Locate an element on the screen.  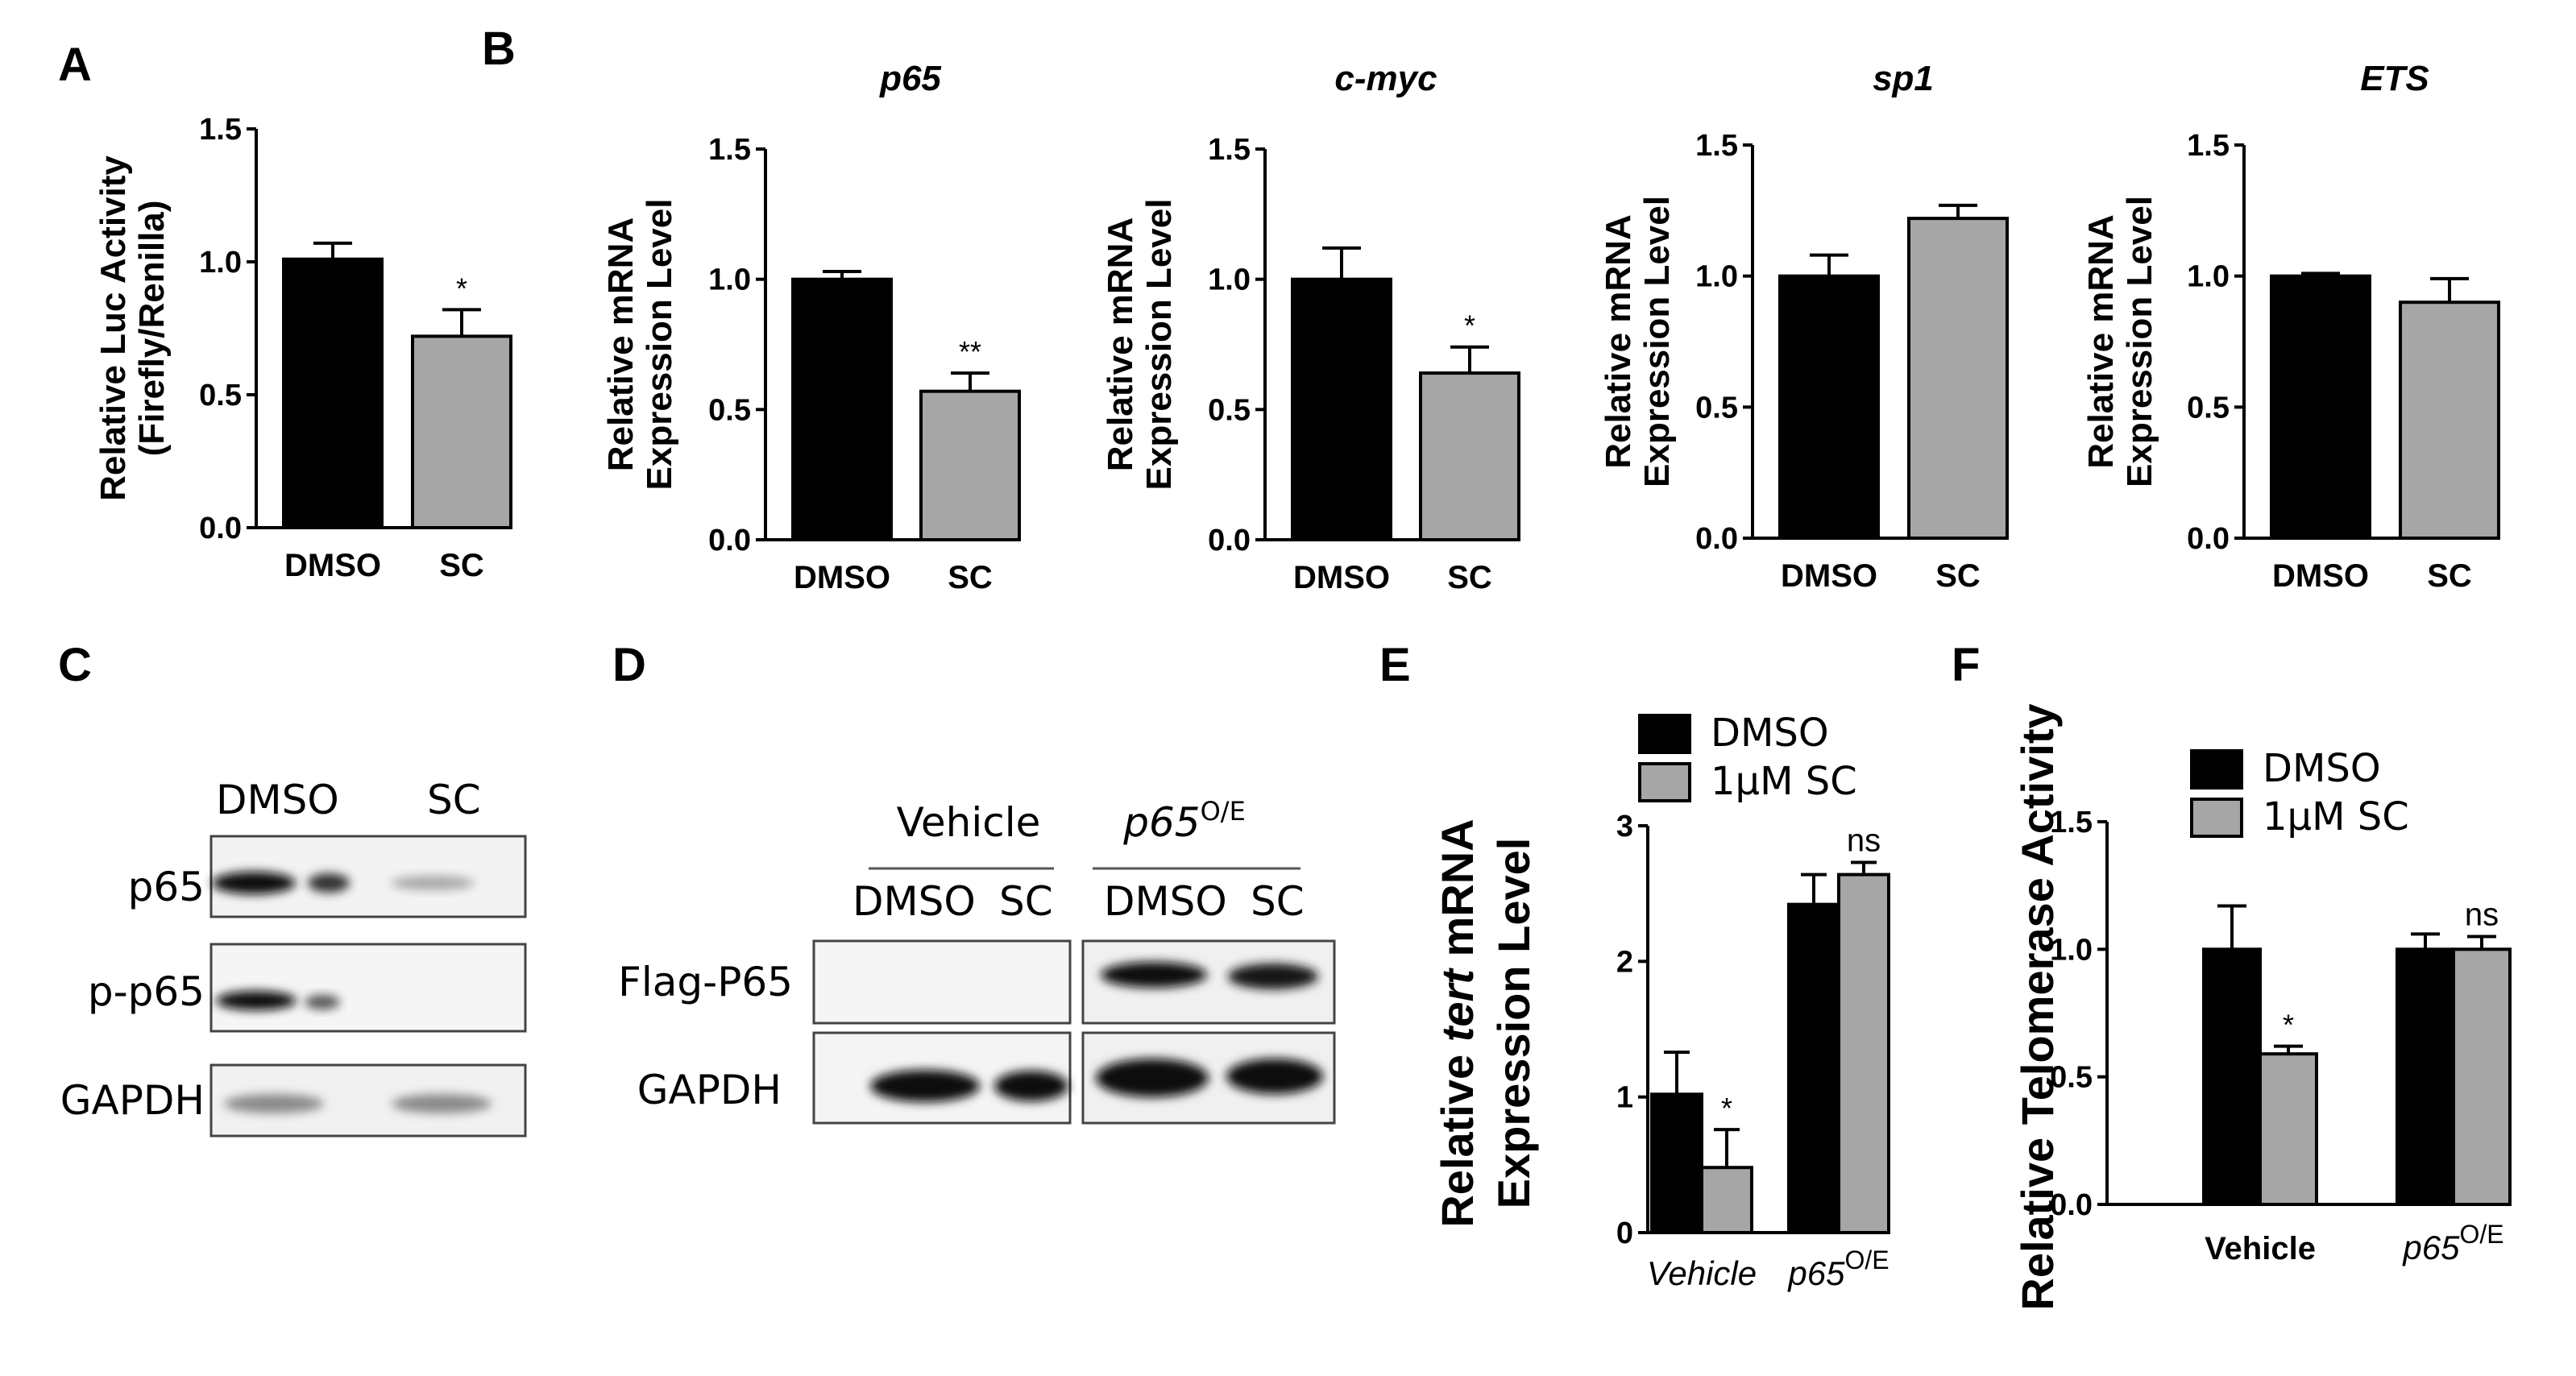
e-y-axis-label-part-1: tert is located at coordinates (1457, 1005).